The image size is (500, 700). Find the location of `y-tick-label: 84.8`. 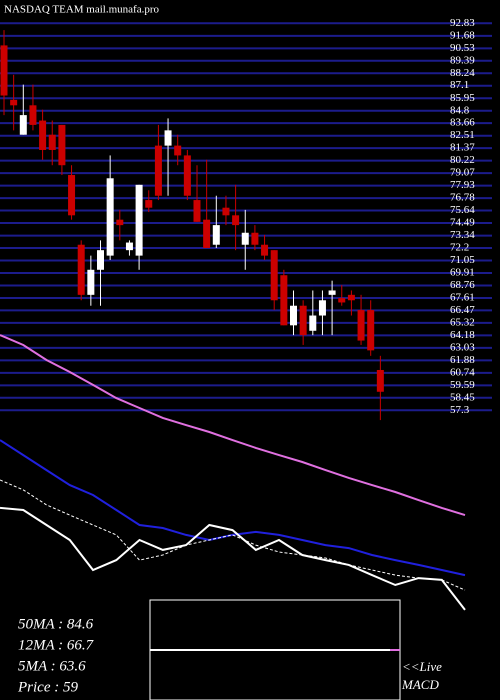

y-tick-label: 84.8 is located at coordinates (460, 110).